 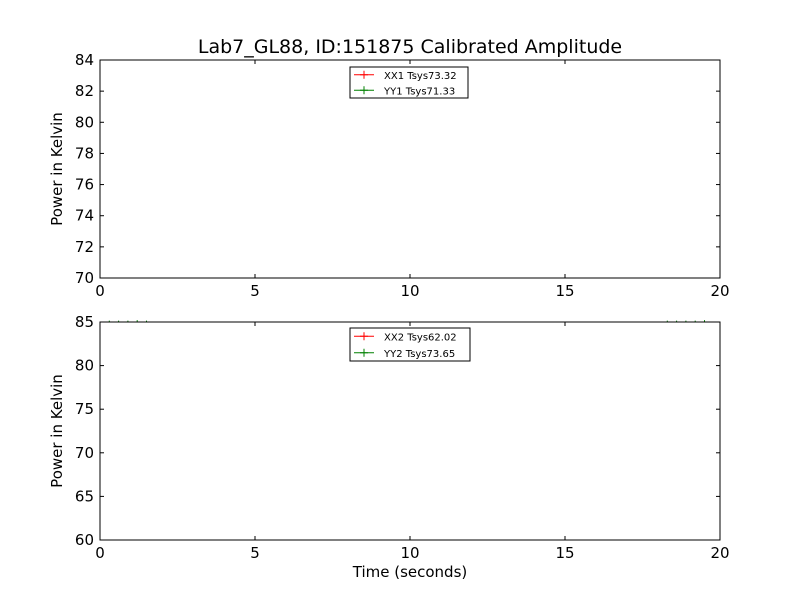 I want to click on chart-0-legend-label: XX1 Tsys73.32, so click(x=420, y=76).